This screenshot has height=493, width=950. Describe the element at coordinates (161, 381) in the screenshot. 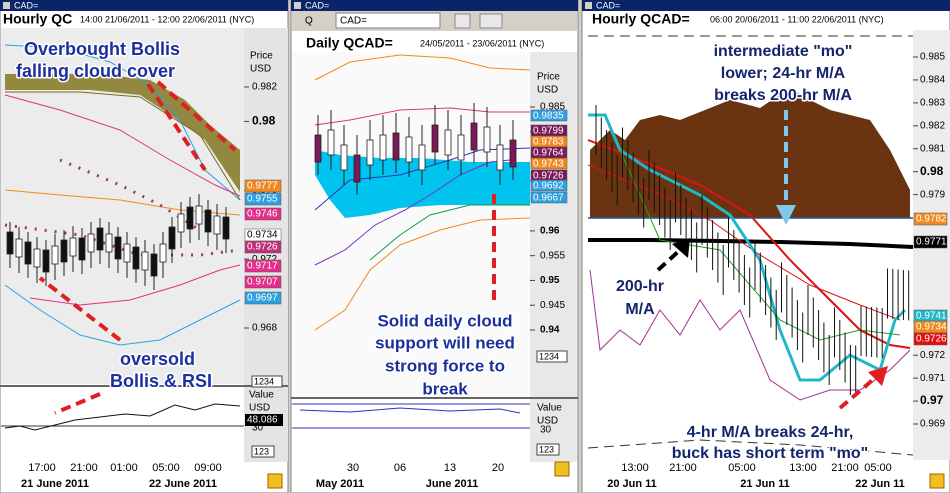

I see `annotation: Bollis & RSI` at that location.